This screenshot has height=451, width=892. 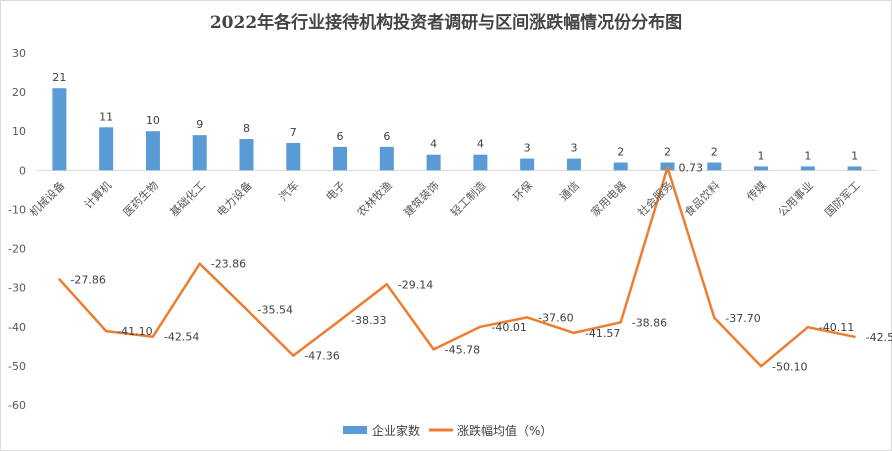 I want to click on line-value-label: -38.33, so click(x=368, y=320).